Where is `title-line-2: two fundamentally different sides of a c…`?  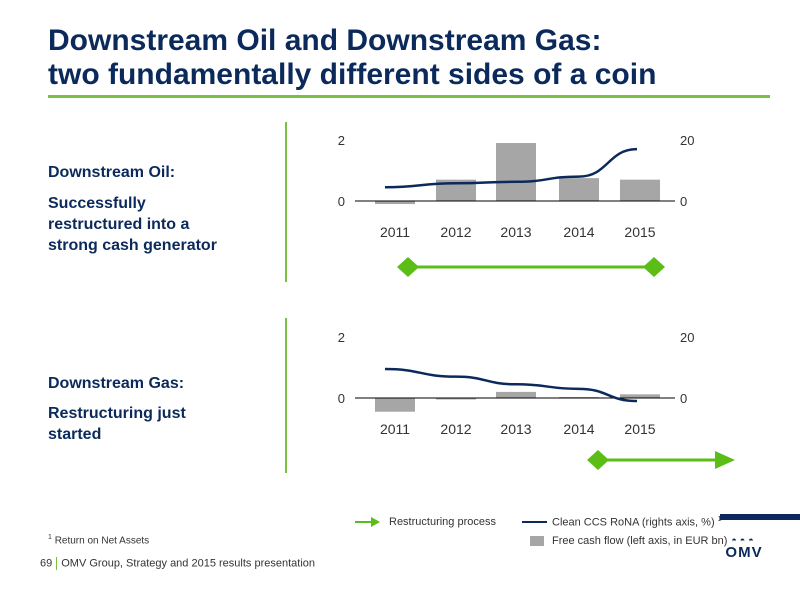
title-line-2: two fundamentally different sides of a c… is located at coordinates (352, 74).